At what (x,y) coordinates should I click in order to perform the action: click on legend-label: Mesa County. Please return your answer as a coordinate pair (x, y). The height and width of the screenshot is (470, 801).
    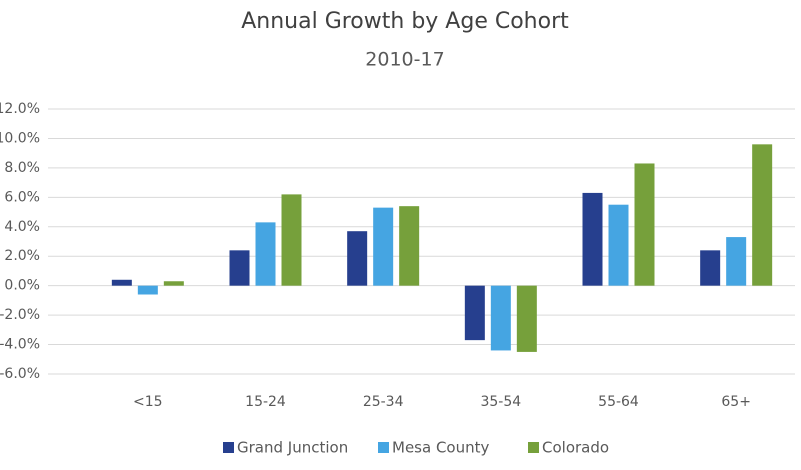
    Looking at the image, I should click on (440, 448).